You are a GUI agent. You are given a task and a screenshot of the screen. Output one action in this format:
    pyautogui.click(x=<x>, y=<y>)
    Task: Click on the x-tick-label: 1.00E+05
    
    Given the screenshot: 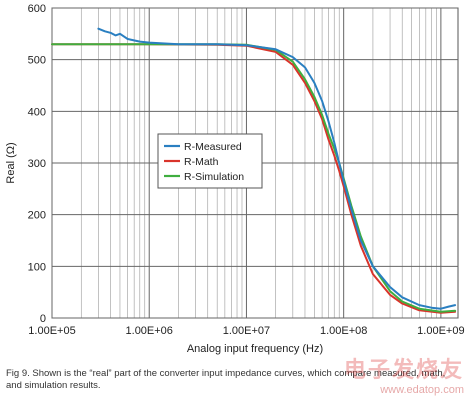 What is the action you would take?
    pyautogui.click(x=51, y=331)
    